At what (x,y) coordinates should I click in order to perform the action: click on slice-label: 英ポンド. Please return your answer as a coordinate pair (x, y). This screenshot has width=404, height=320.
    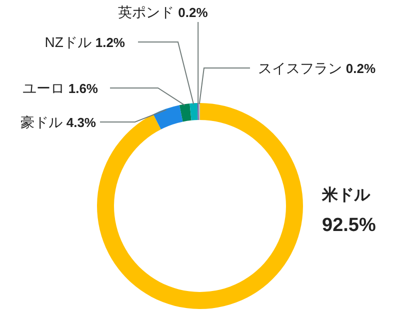
    Looking at the image, I should click on (148, 12).